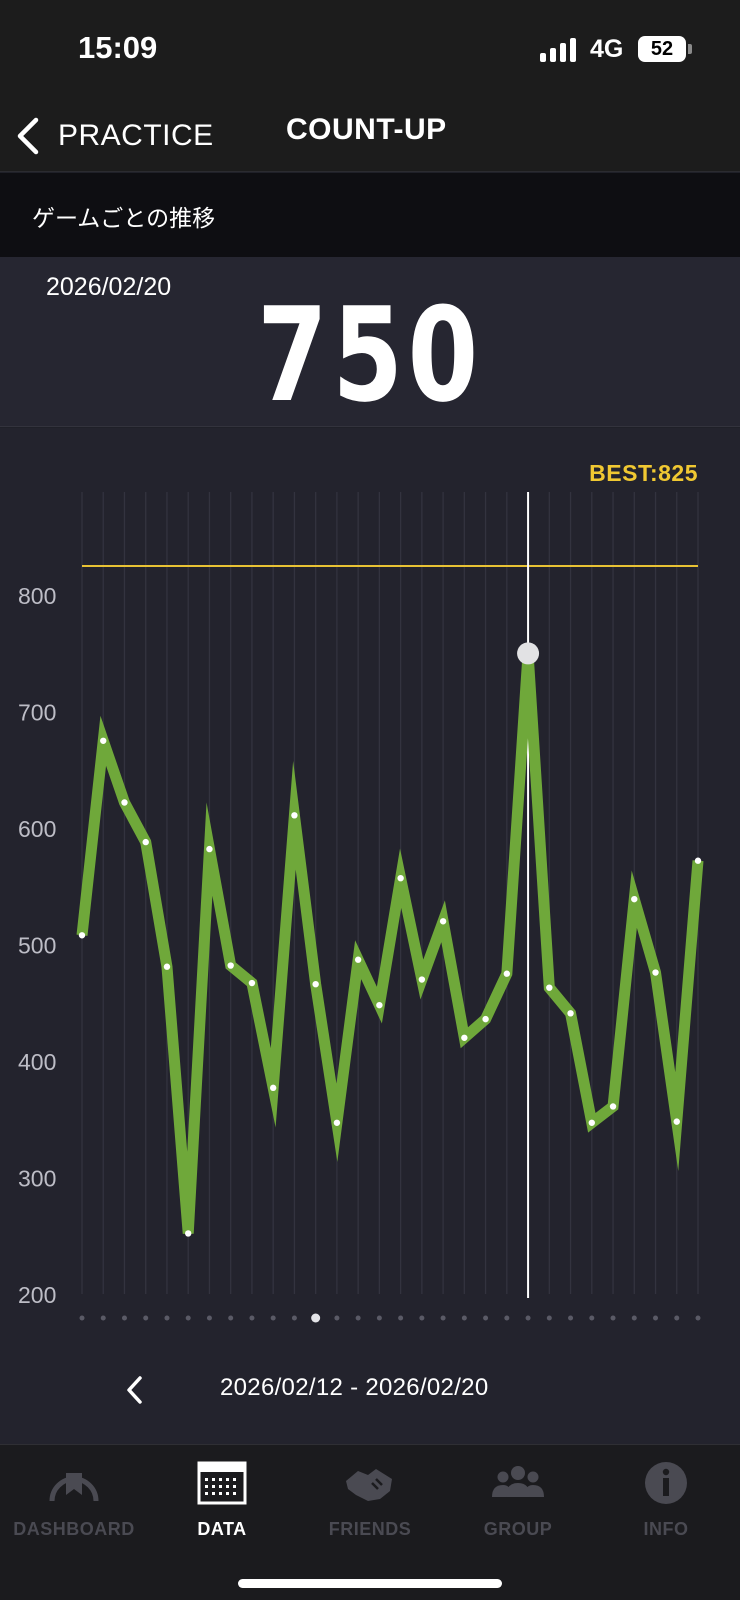  I want to click on section-header: ゲームごとの推移, so click(370, 215).